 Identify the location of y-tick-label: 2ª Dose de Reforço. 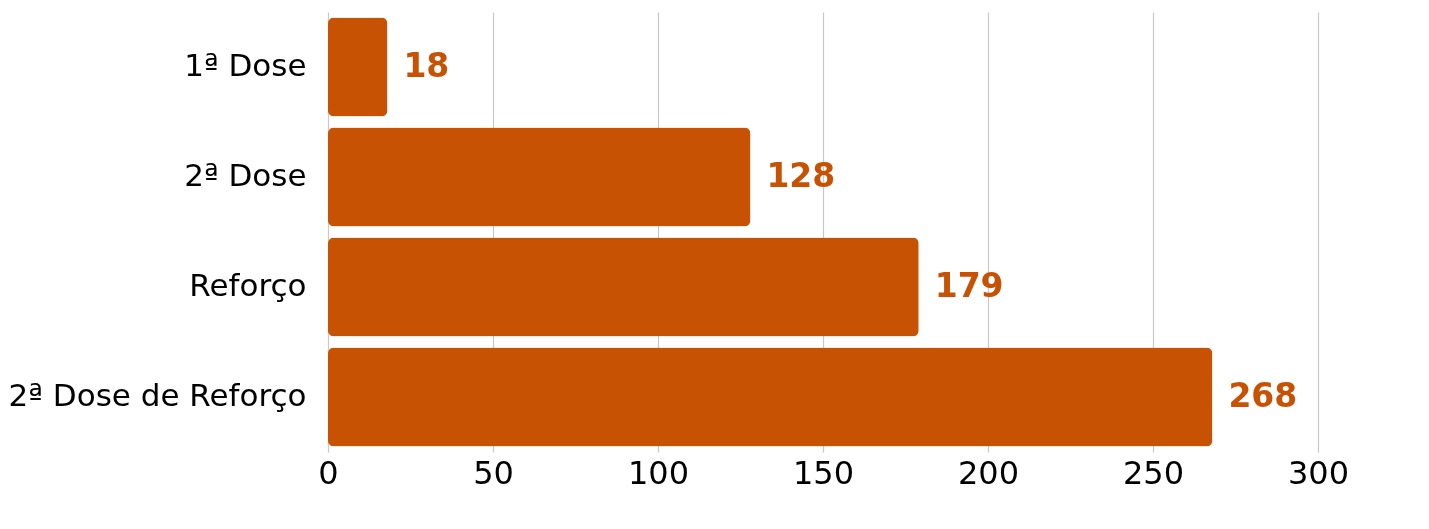
(157, 395).